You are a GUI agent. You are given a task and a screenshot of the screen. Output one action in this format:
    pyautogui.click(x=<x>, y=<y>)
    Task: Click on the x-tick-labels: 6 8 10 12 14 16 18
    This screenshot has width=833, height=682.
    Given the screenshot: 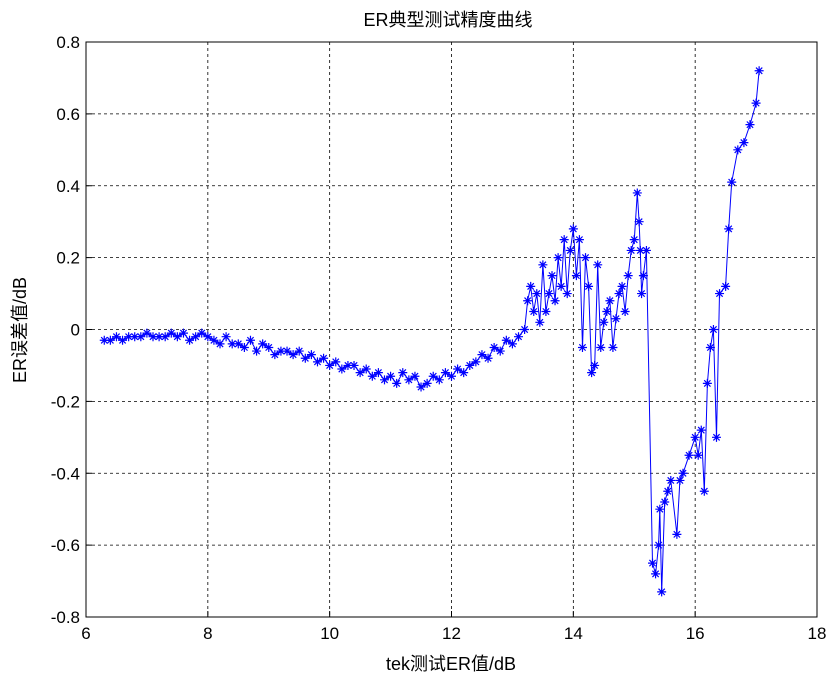 What is the action you would take?
    pyautogui.click(x=453, y=633)
    